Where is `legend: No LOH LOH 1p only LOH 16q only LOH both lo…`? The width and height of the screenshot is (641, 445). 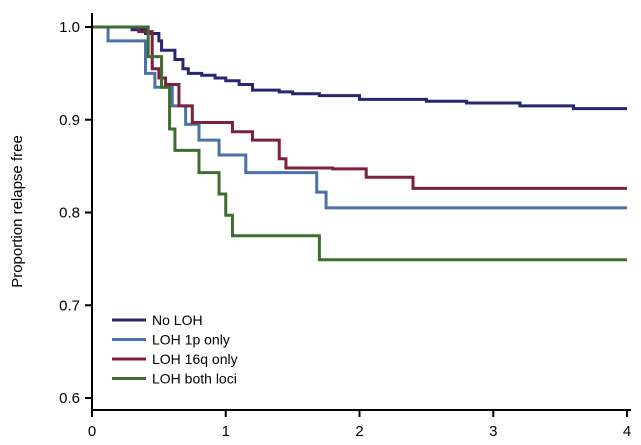
legend: No LOH LOH 1p only LOH 16q only LOH both lo… is located at coordinates (175, 349).